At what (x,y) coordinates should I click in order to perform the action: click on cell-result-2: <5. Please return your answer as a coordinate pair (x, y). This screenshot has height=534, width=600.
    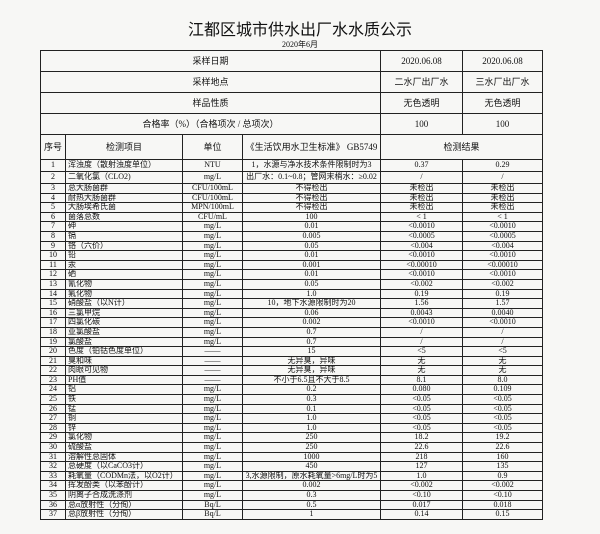
    Looking at the image, I should click on (503, 351).